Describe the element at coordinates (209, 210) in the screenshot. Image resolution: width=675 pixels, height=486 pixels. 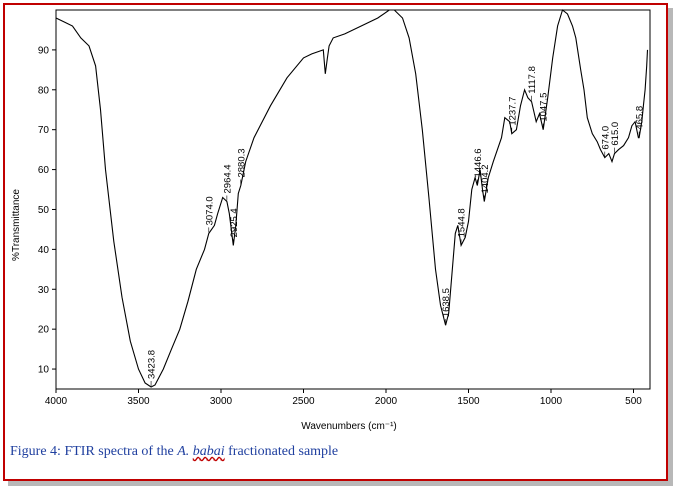
I see `peak-label: 3074.0` at that location.